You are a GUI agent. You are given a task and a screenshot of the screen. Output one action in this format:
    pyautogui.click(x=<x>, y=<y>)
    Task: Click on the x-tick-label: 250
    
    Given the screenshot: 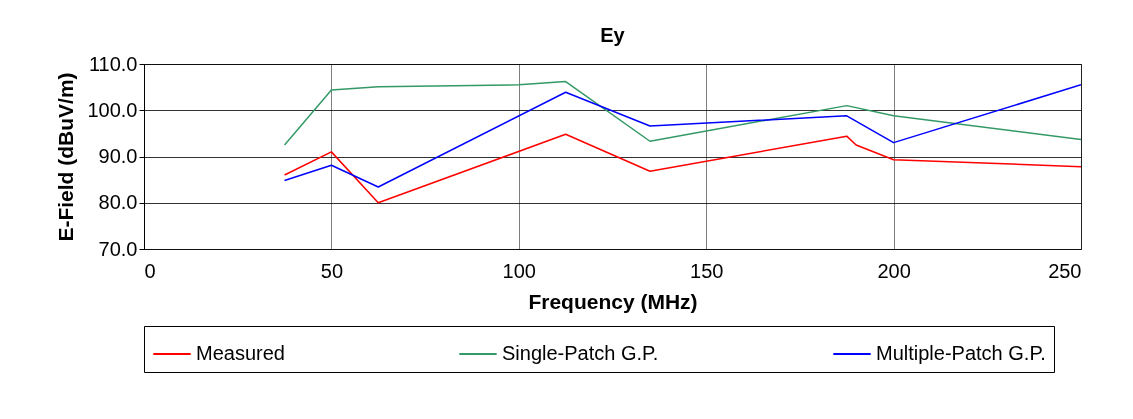 What is the action you would take?
    pyautogui.click(x=1065, y=270)
    